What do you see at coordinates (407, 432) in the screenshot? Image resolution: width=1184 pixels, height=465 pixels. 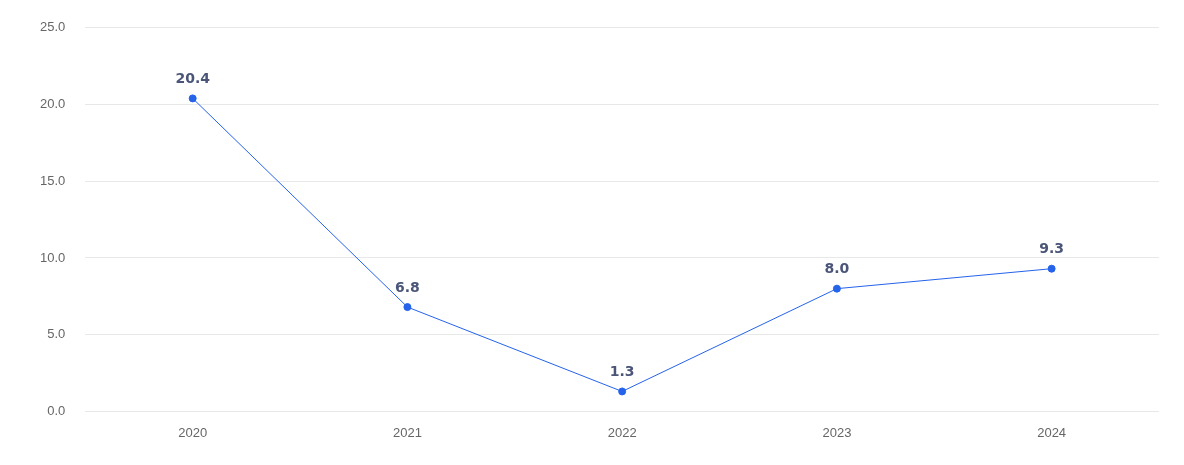 I see `x-tick-label: 2021` at bounding box center [407, 432].